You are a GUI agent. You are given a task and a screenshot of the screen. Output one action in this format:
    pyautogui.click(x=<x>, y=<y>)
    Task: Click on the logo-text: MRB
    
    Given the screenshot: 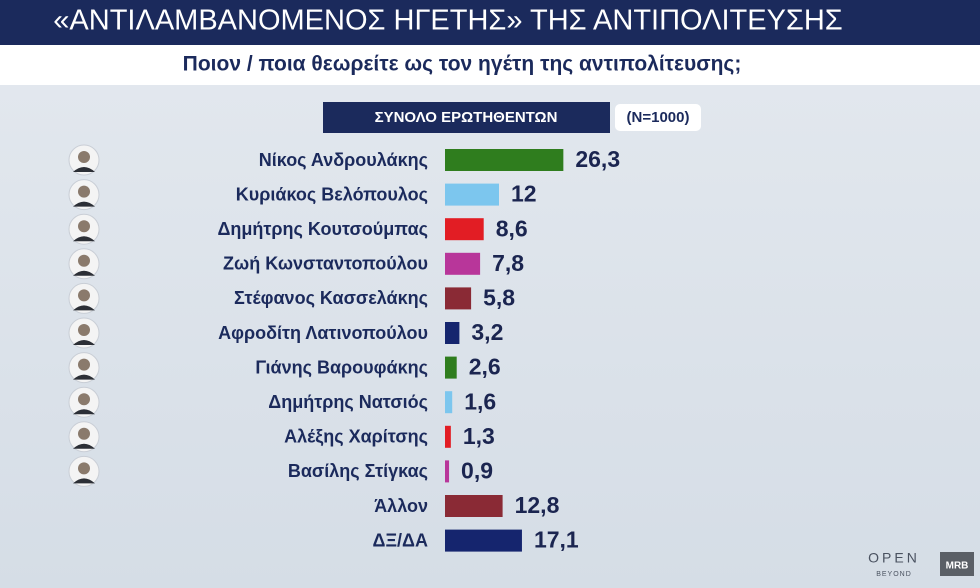 What is the action you would take?
    pyautogui.click(x=957, y=566)
    